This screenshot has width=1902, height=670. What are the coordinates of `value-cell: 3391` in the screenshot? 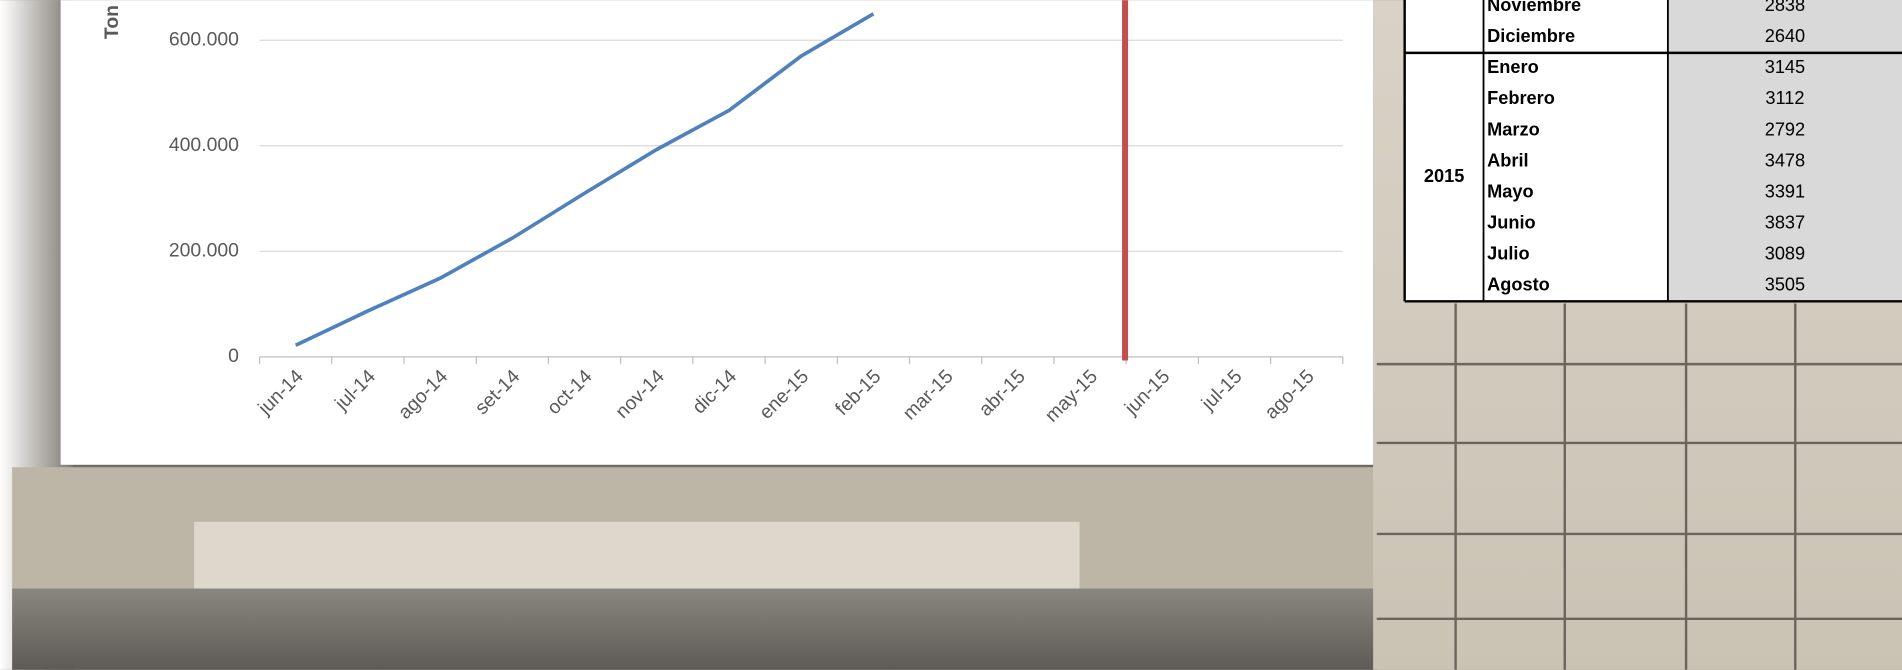 It's located at (1785, 191).